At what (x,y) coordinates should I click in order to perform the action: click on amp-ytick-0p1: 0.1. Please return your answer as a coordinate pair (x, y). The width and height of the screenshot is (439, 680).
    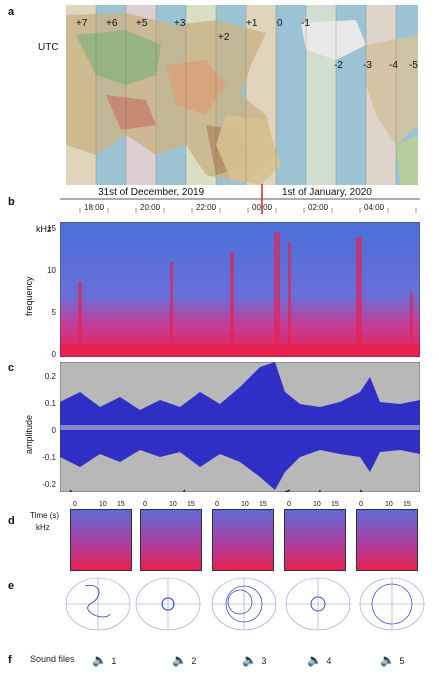
    Looking at the image, I should click on (50, 403).